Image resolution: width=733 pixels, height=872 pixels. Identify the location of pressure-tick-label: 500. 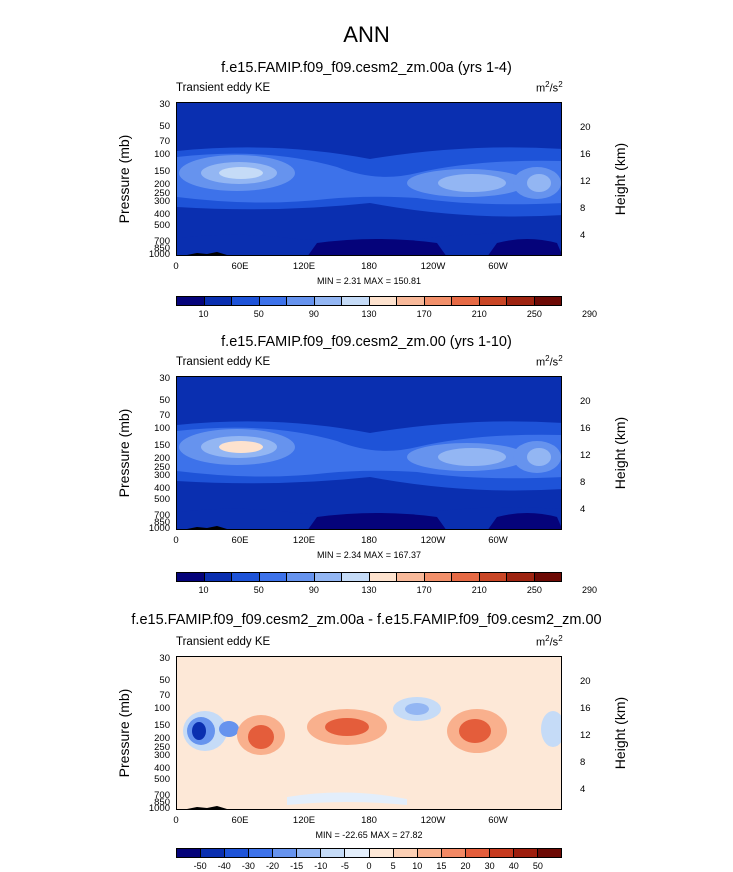
(162, 225).